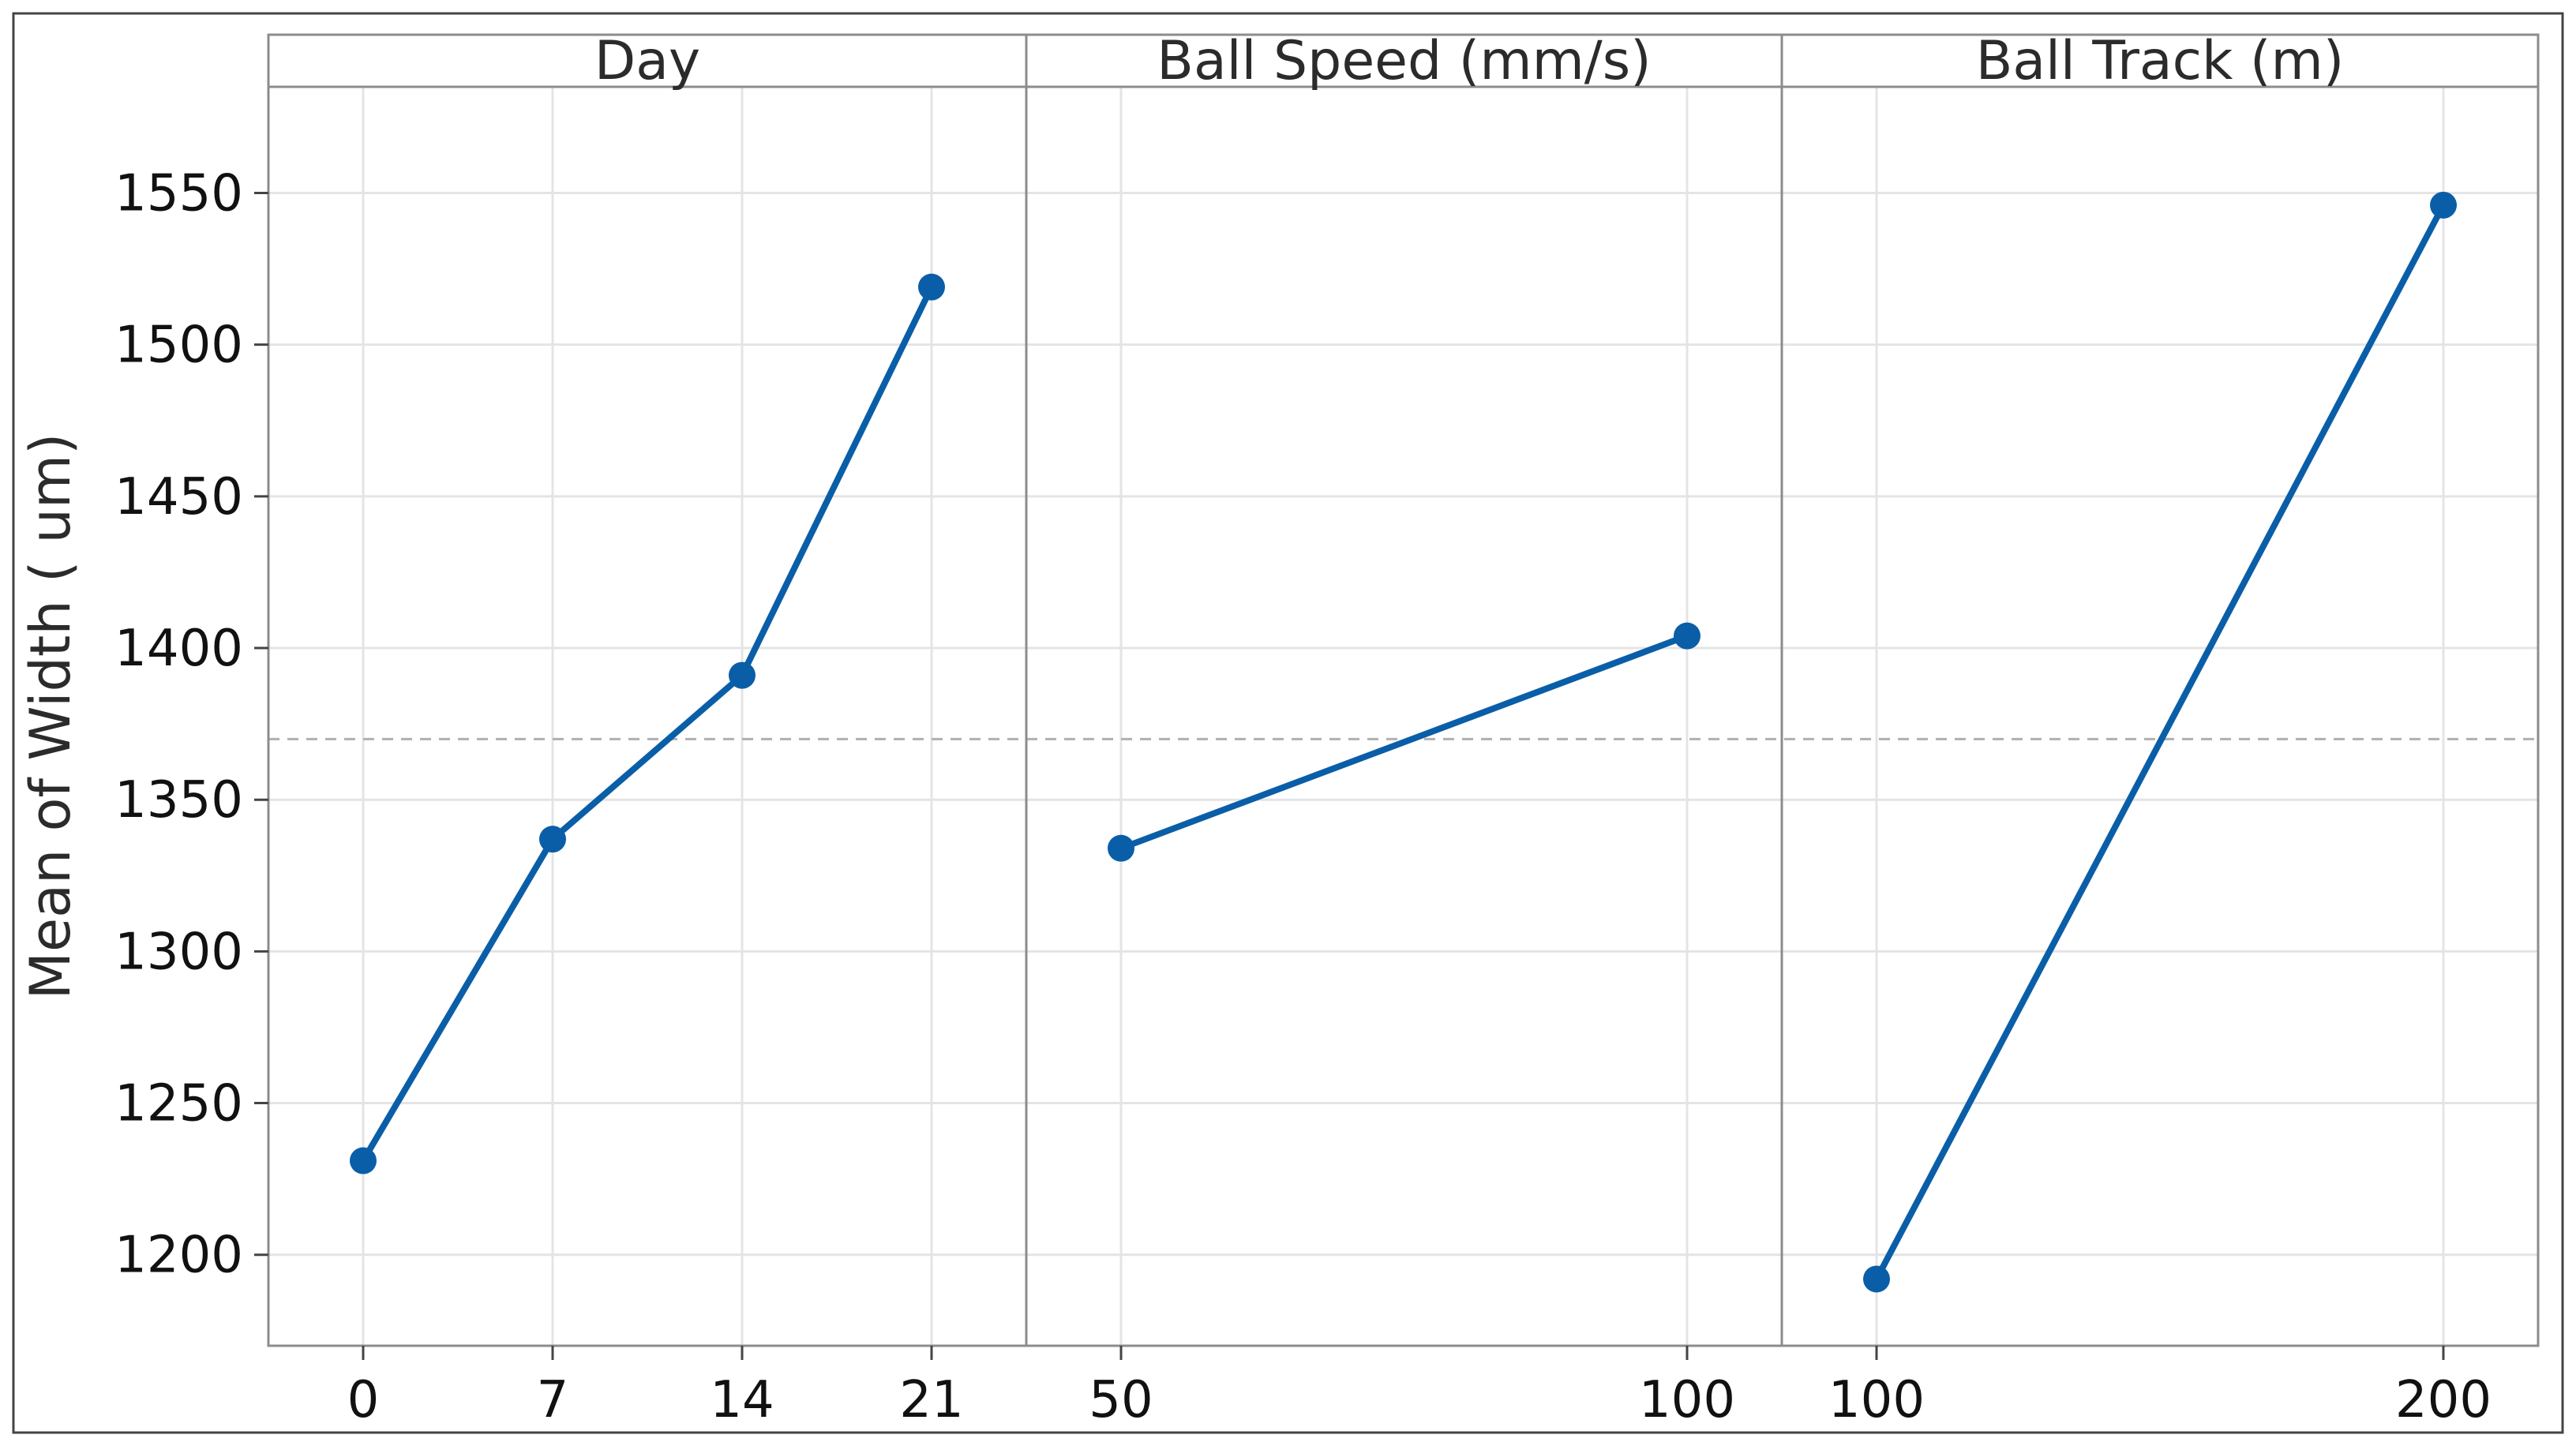 The height and width of the screenshot is (1446, 2576). Describe the element at coordinates (363, 1400) in the screenshot. I see `x-tick-label: 0` at that location.